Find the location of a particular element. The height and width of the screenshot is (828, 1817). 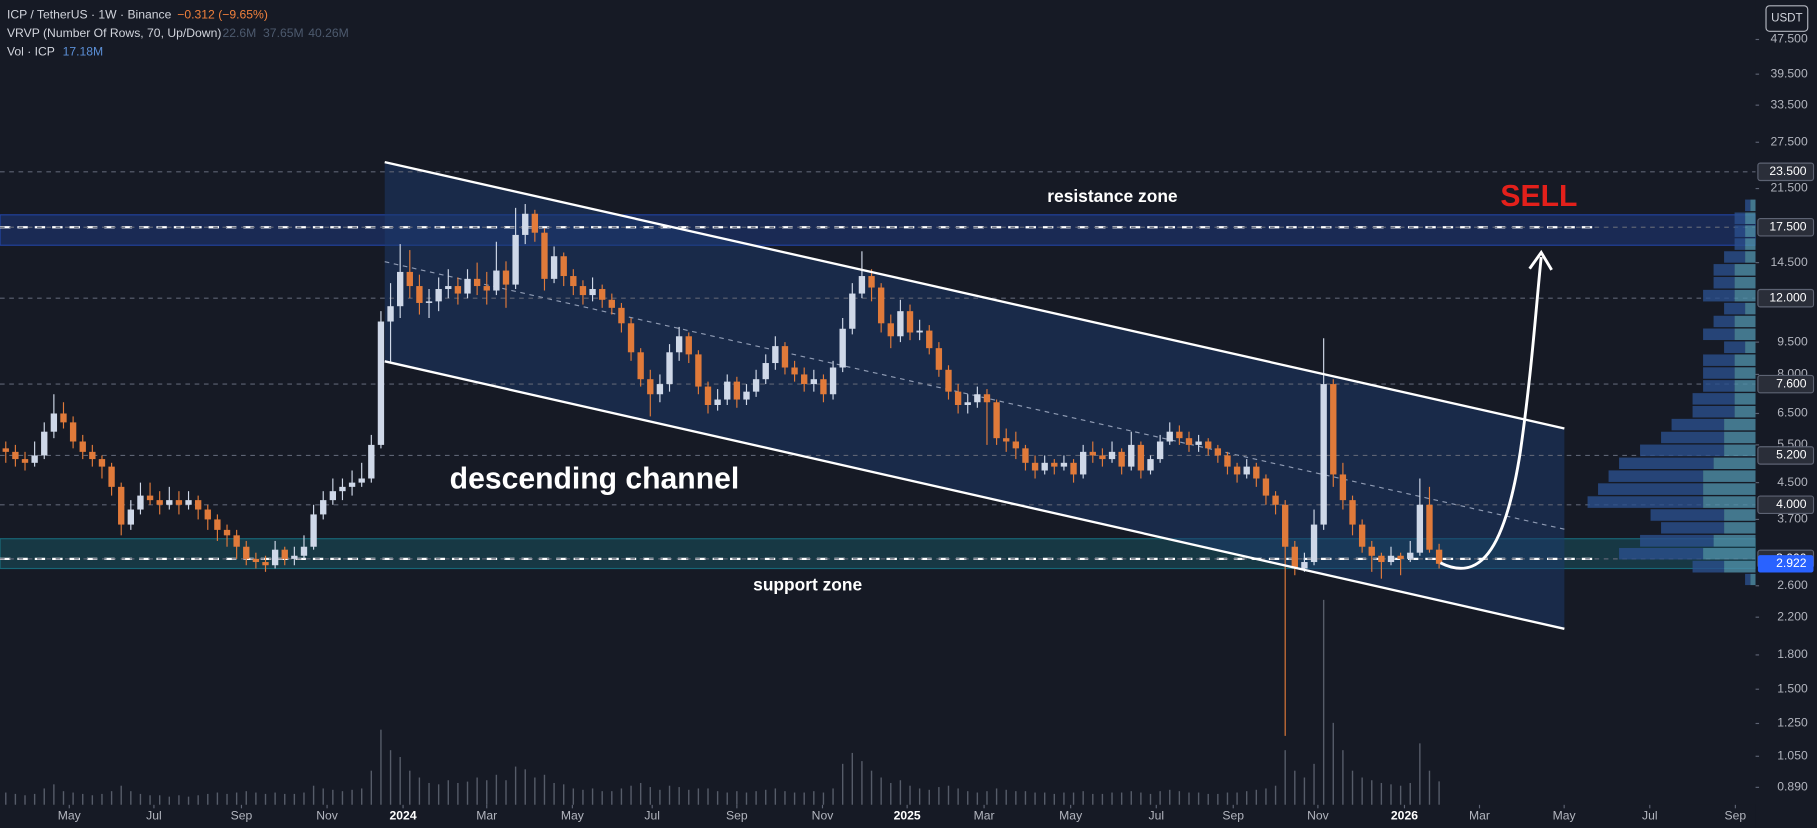

x-tick-label: Nov is located at coordinates (823, 816).